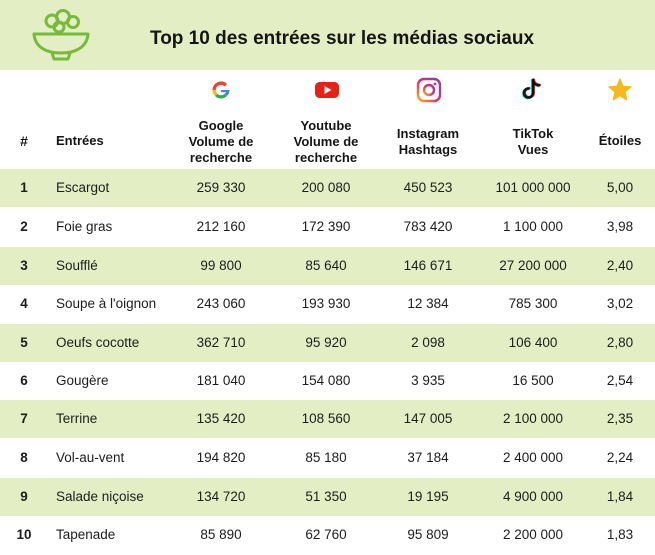 The image size is (655, 555). I want to click on header-youtube-line: Volume de, so click(326, 141).